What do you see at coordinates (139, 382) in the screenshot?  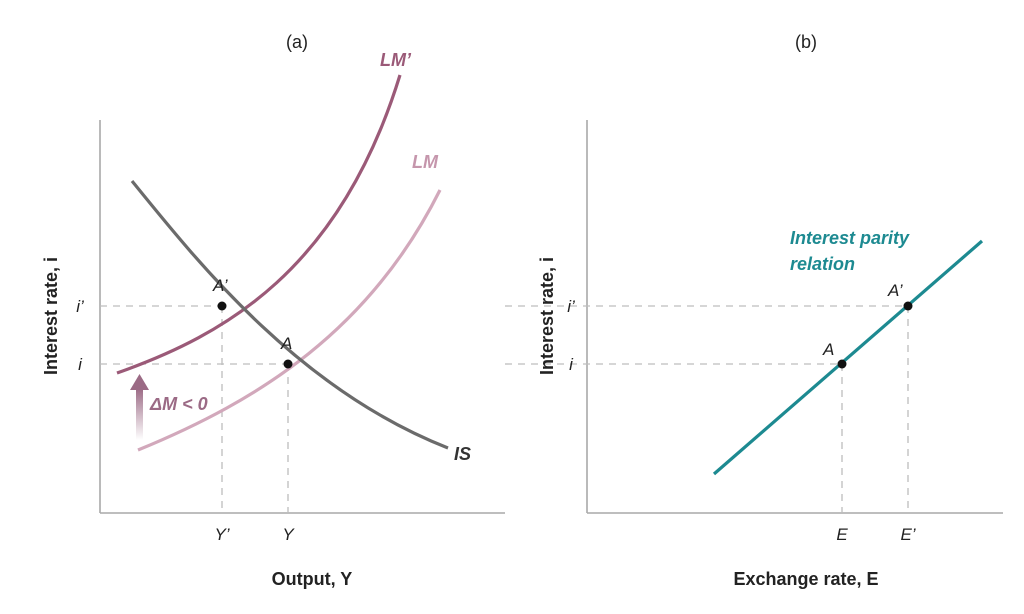 I see `shift-arrow-head` at bounding box center [139, 382].